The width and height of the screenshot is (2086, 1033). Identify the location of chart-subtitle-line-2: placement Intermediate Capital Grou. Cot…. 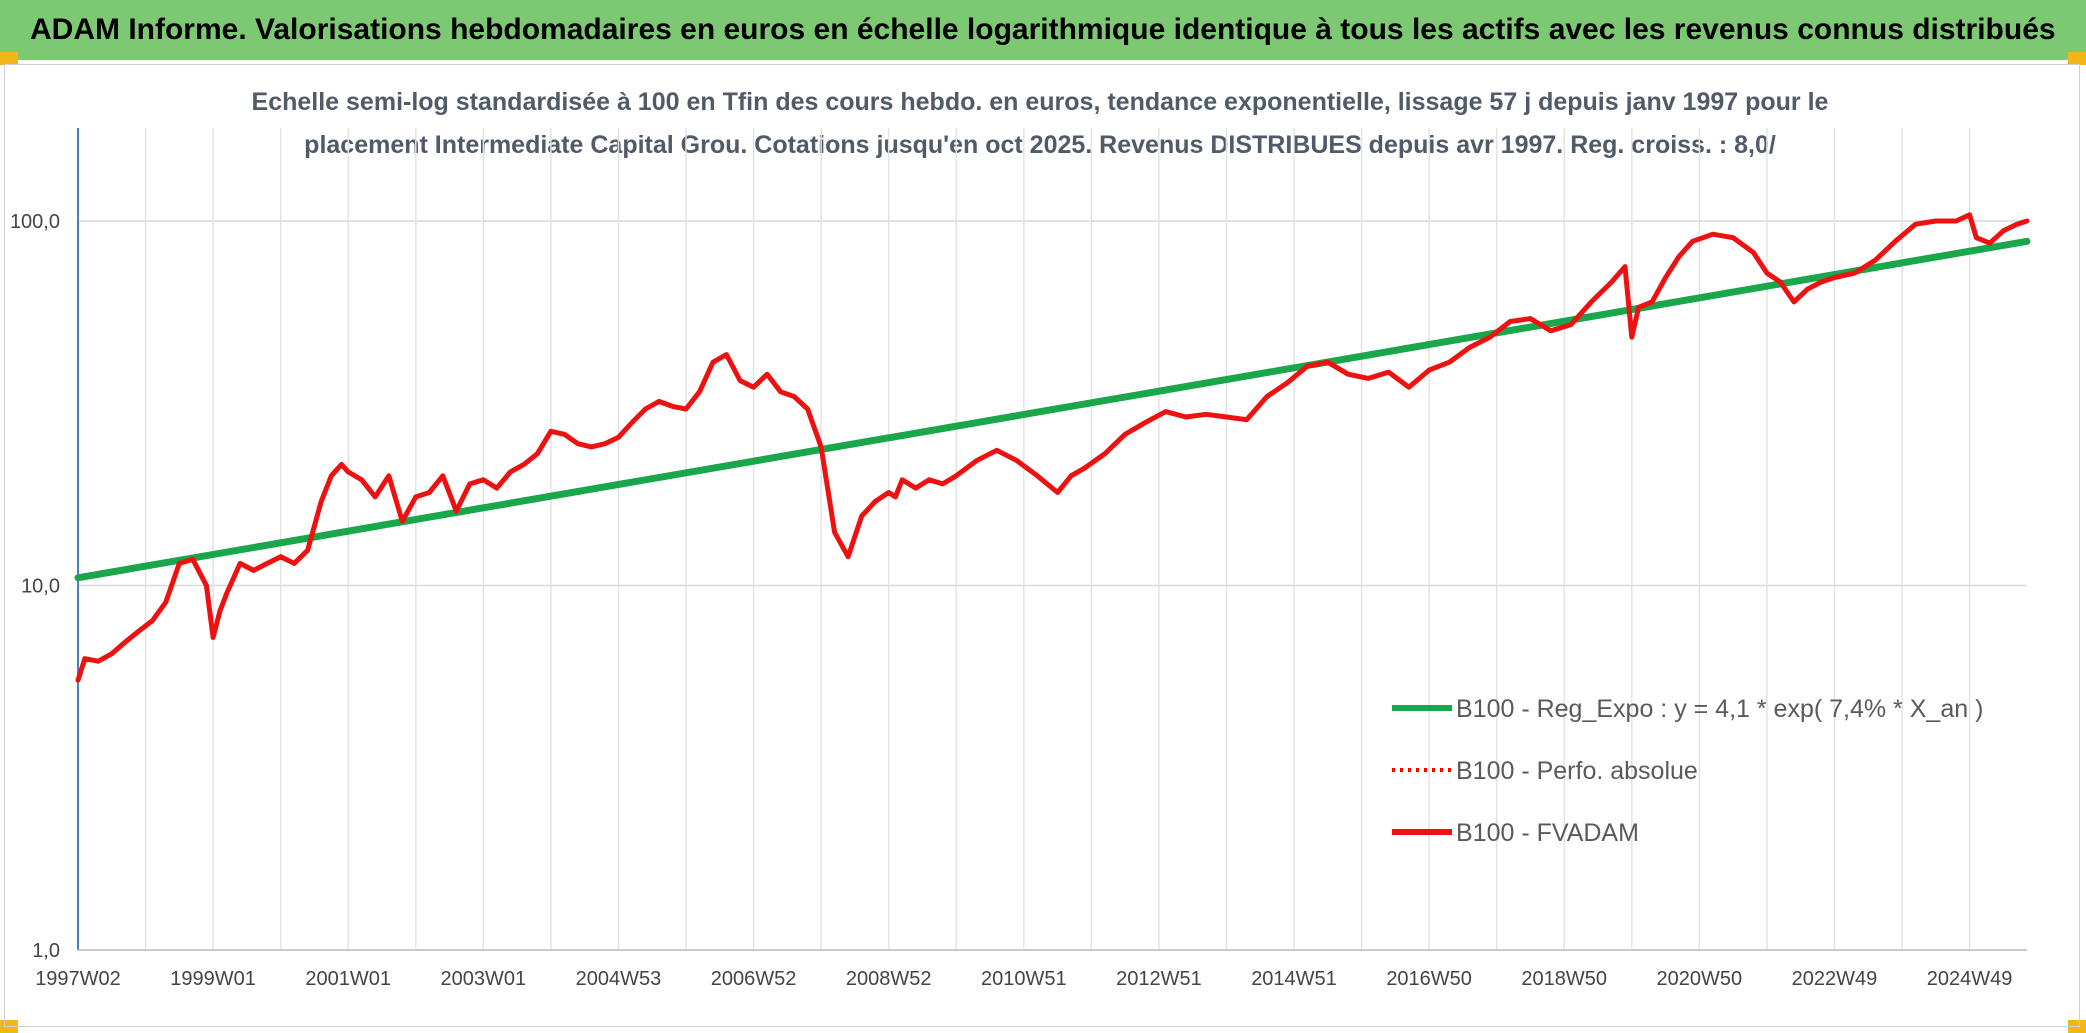
(1040, 145).